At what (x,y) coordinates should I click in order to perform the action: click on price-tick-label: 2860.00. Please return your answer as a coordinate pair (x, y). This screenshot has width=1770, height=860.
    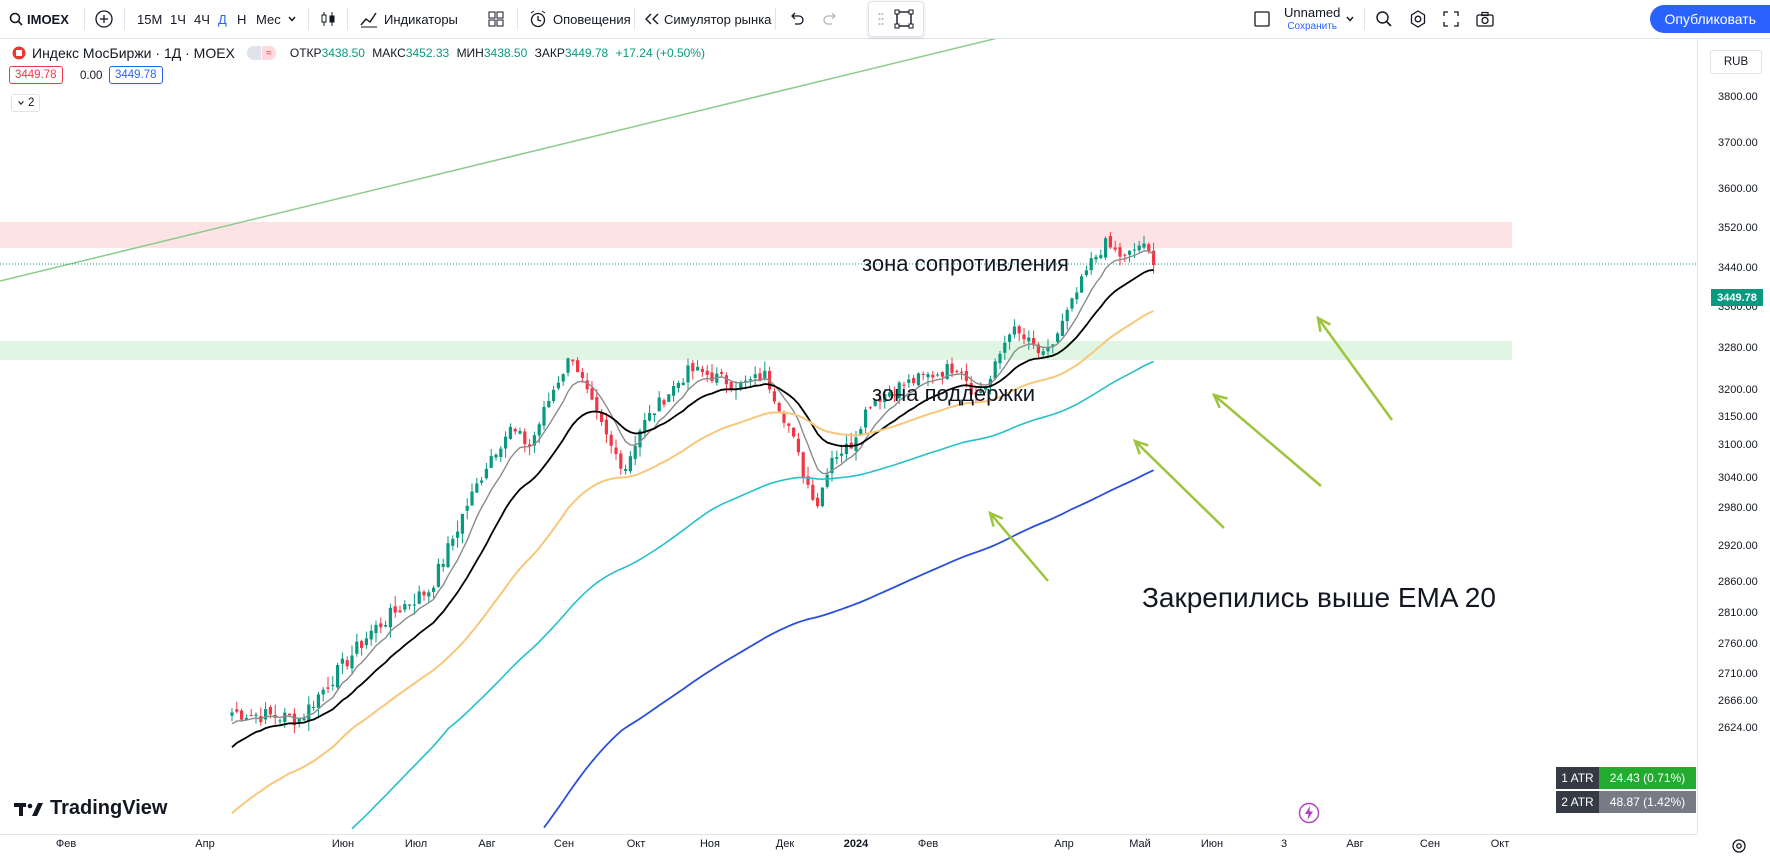
    Looking at the image, I should click on (1738, 582).